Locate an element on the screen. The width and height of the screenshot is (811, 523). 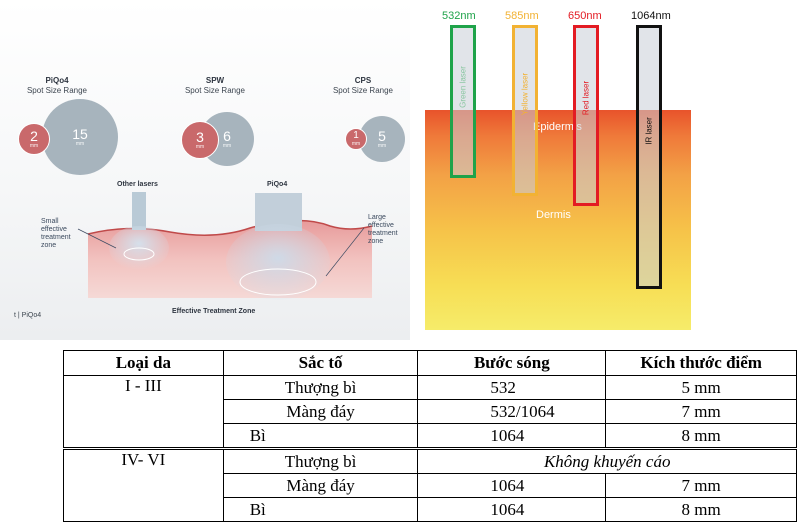
red-laser-bar: Red laser is located at coordinates (586, 115).